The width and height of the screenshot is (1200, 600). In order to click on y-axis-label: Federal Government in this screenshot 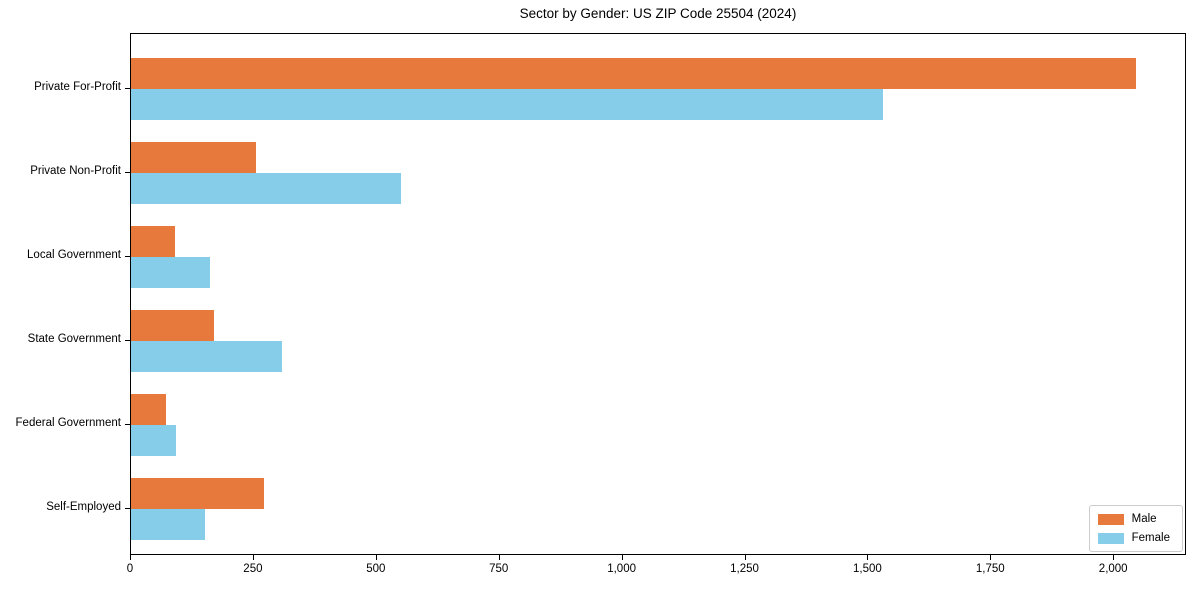, I will do `click(68, 422)`.